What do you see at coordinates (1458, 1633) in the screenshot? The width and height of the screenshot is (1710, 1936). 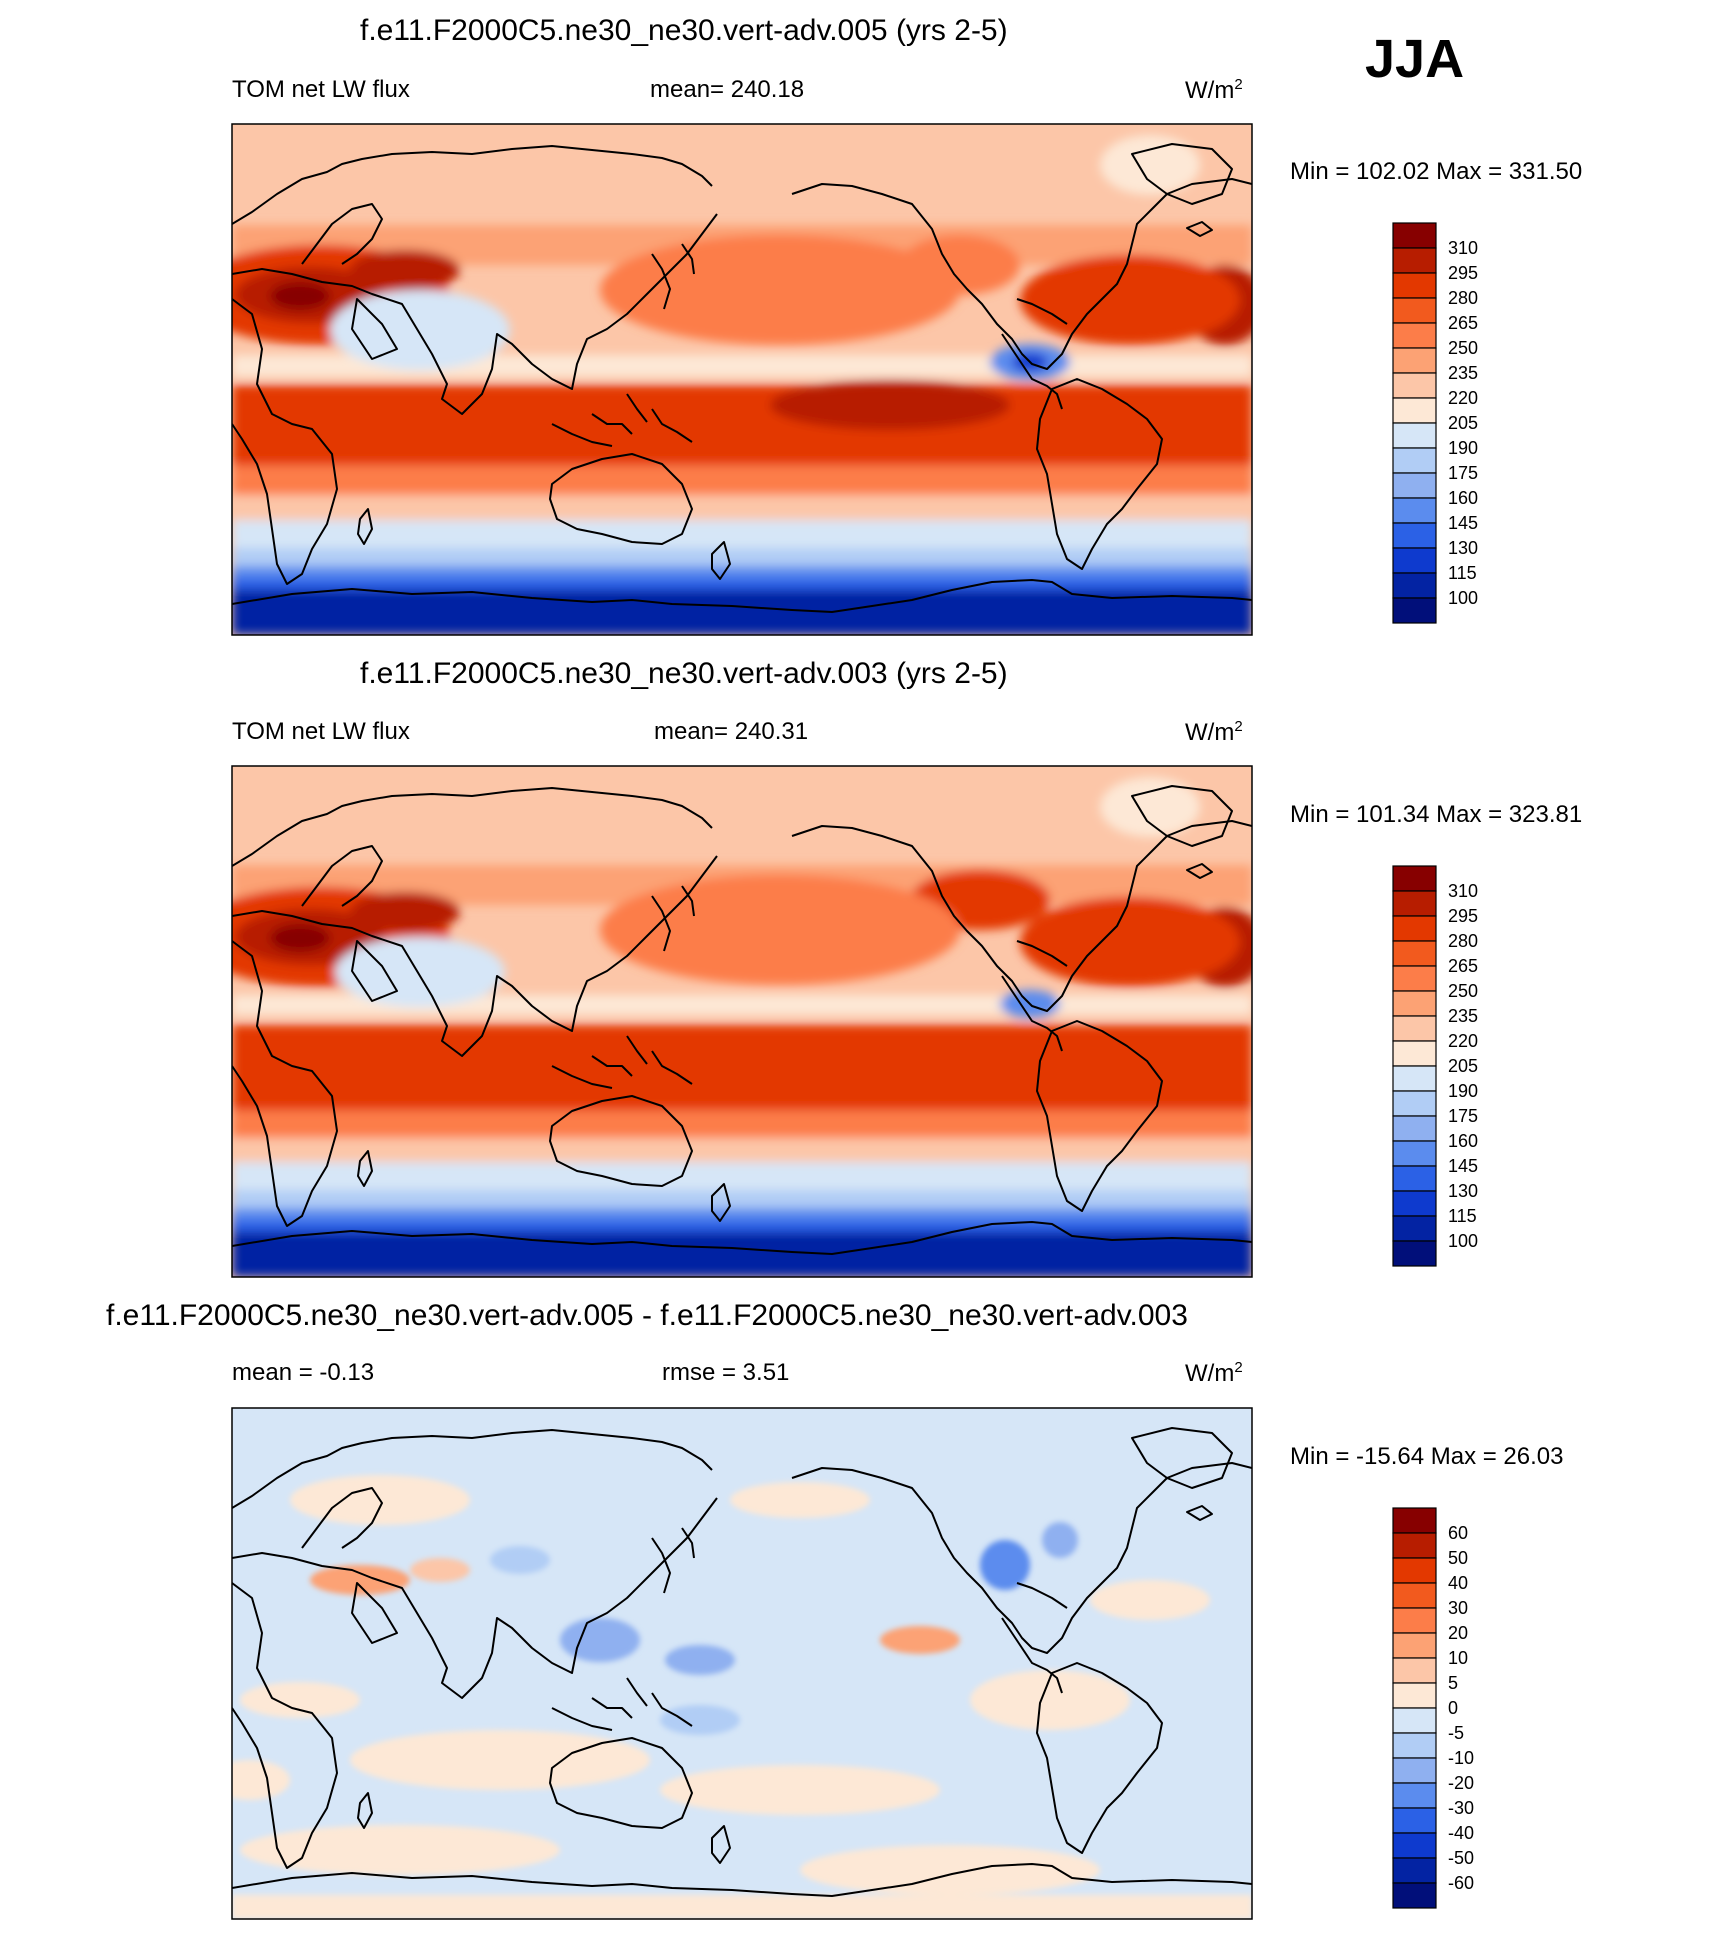 I see `colorbar-tick-label: 20` at bounding box center [1458, 1633].